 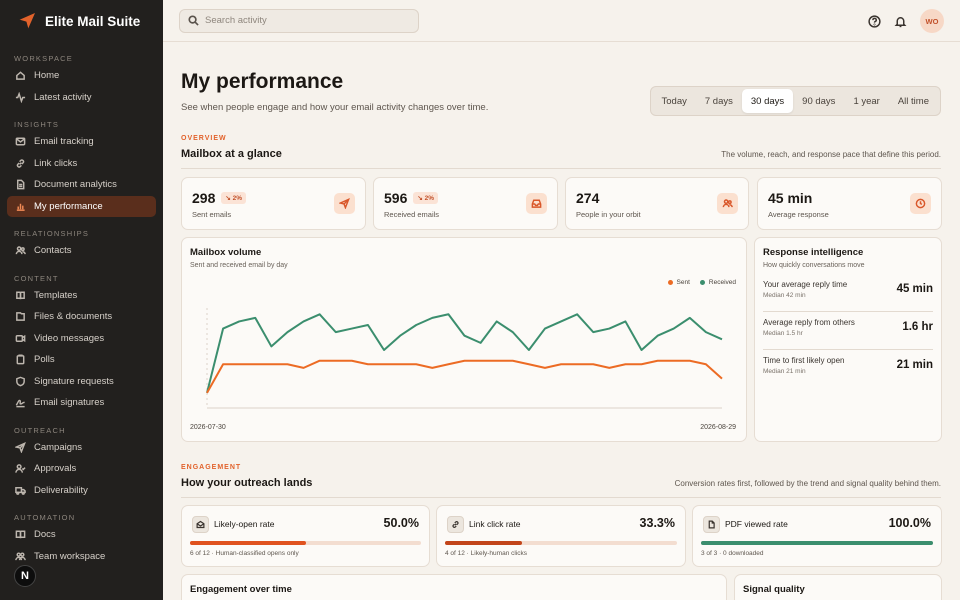 What do you see at coordinates (239, 265) in the screenshot?
I see `card-subtitle: Sent and received email by day` at bounding box center [239, 265].